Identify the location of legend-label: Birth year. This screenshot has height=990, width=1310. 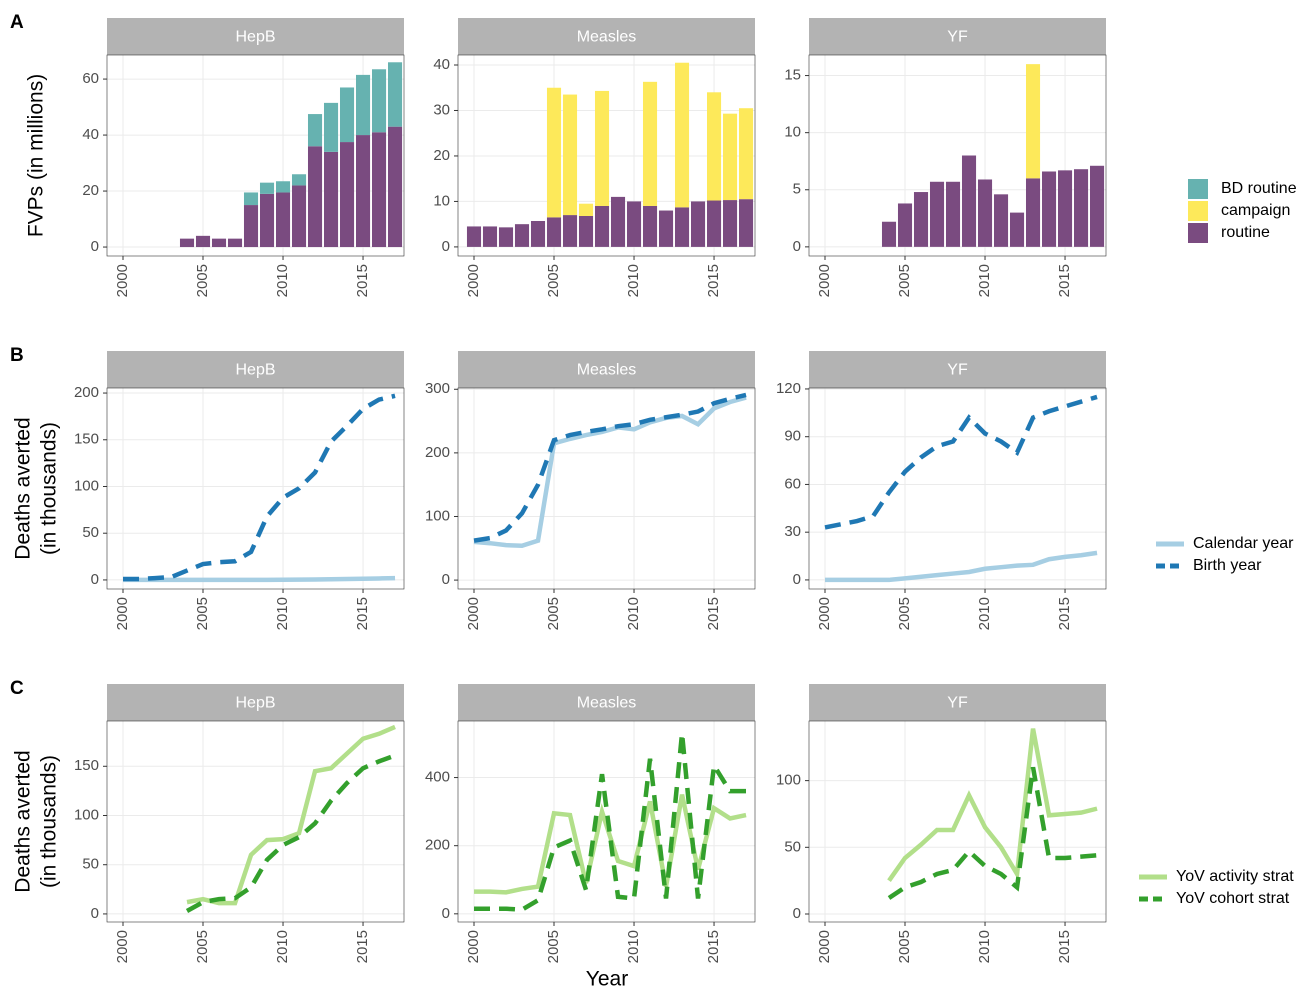
(1227, 565).